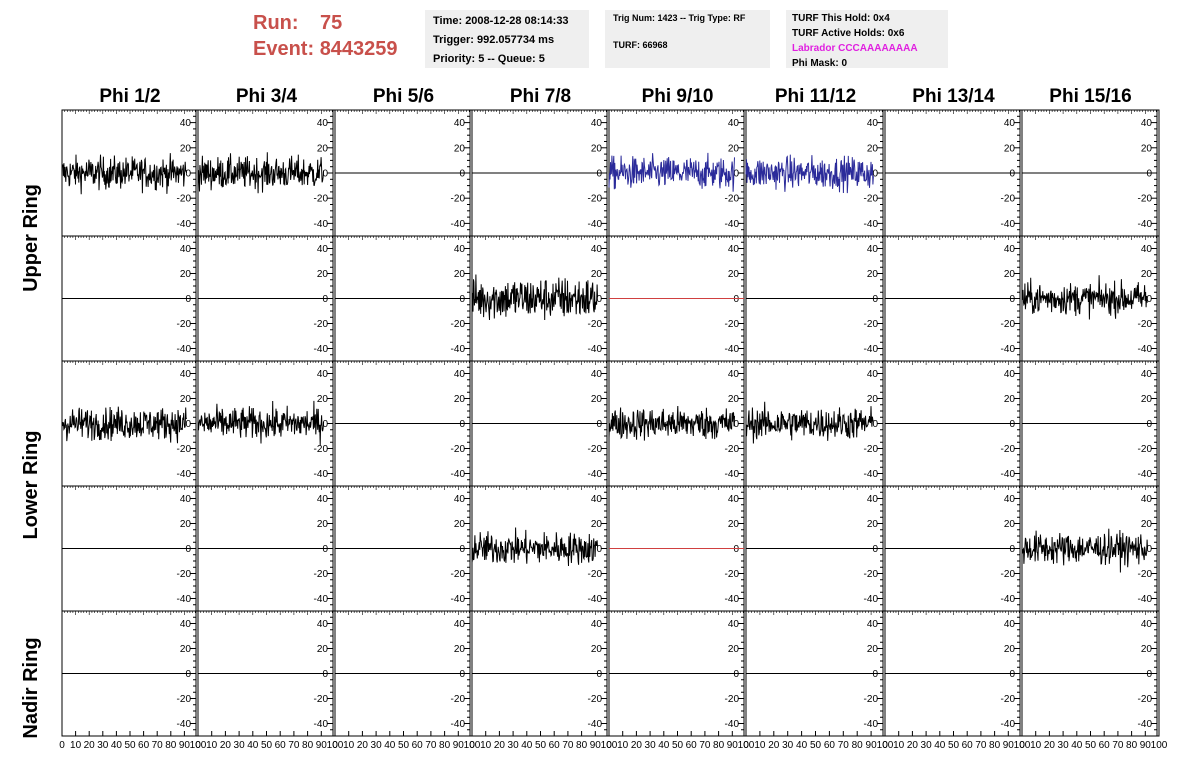 The image size is (1196, 773). What do you see at coordinates (403, 96) in the screenshot?
I see `phi-header-3: Phi 5/6` at bounding box center [403, 96].